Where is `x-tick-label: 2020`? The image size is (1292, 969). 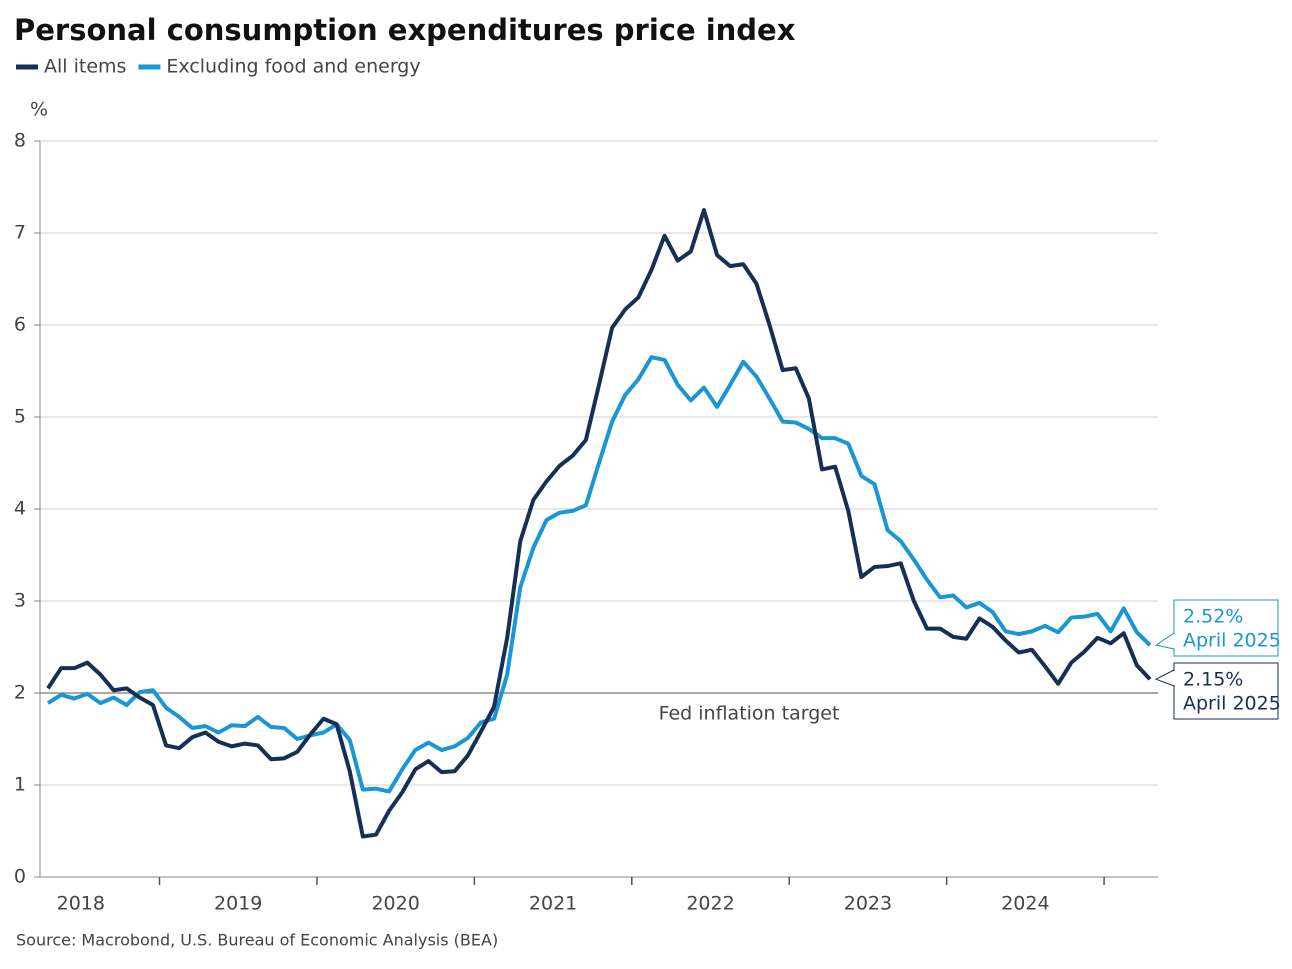 x-tick-label: 2020 is located at coordinates (395, 904).